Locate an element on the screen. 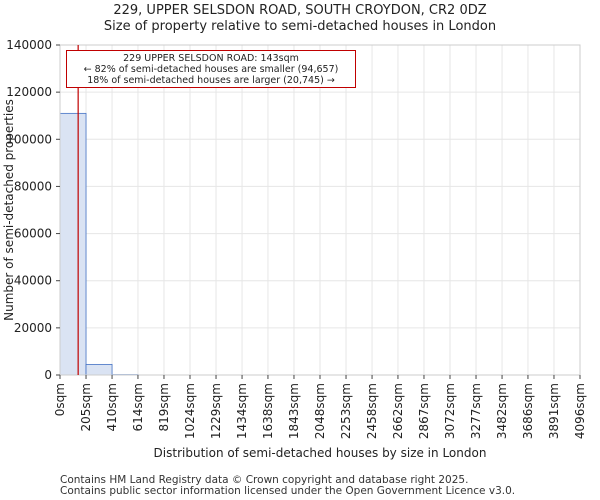 Image resolution: width=600 pixels, height=500 pixels. y-tick-label: 0 is located at coordinates (48, 375).